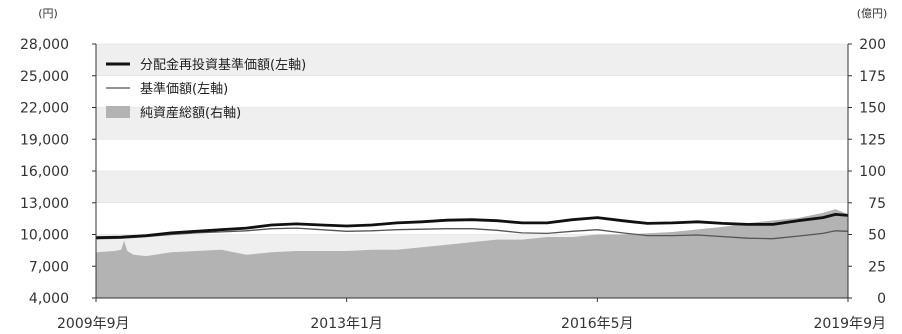 This screenshot has height=334, width=902. I want to click on left-tick-label: 22,000, so click(44, 109).